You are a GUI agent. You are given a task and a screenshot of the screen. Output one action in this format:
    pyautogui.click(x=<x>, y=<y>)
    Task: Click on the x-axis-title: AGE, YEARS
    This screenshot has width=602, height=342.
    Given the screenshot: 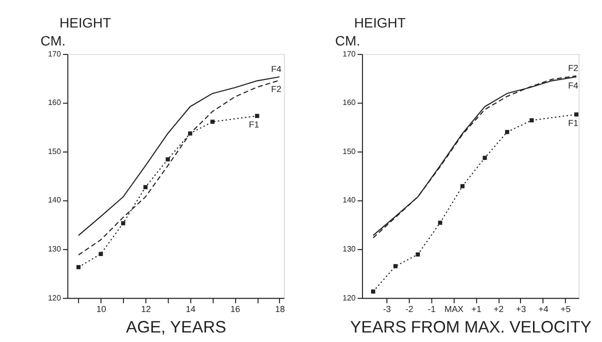 What is the action you would take?
    pyautogui.click(x=176, y=327)
    